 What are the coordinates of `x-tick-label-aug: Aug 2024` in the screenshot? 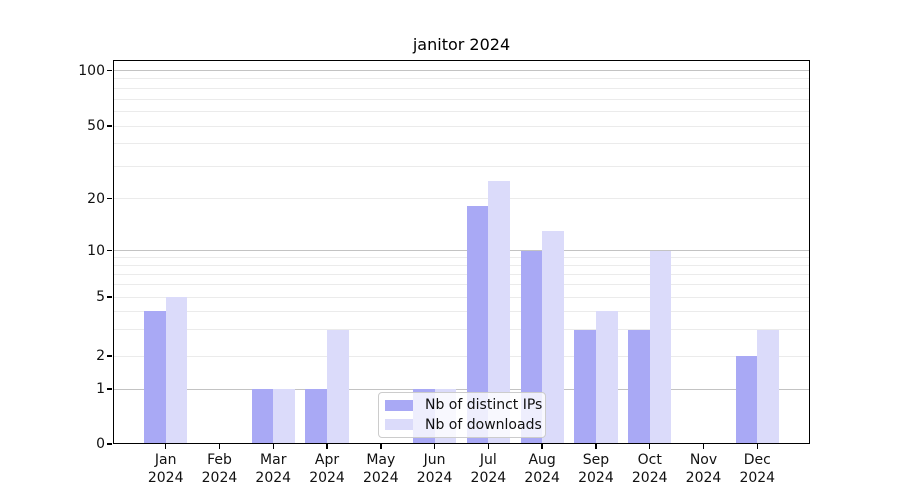 It's located at (542, 469).